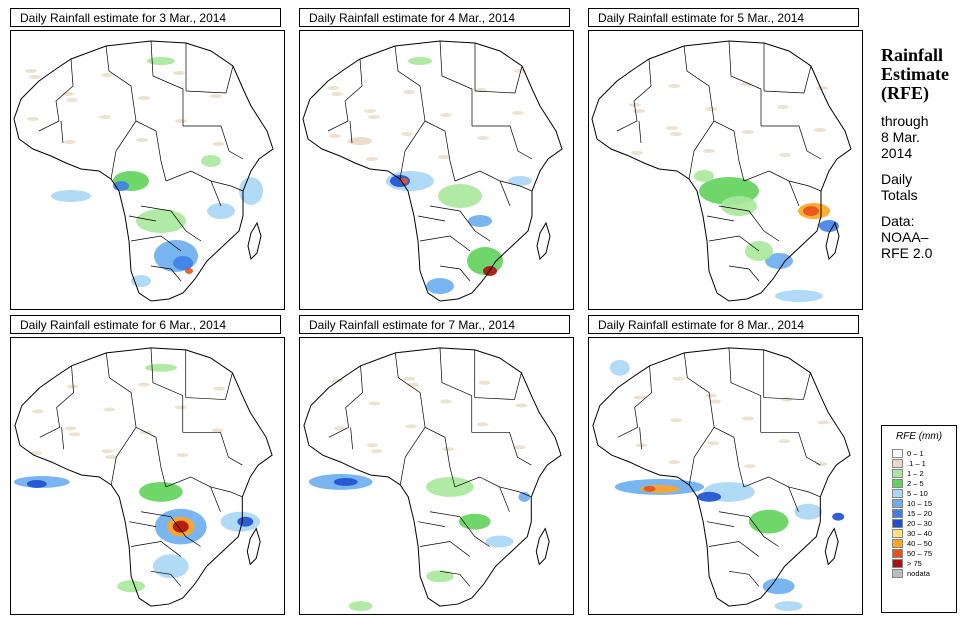 The image size is (967, 626). I want to click on legend-item: 40 – 50, so click(919, 543).